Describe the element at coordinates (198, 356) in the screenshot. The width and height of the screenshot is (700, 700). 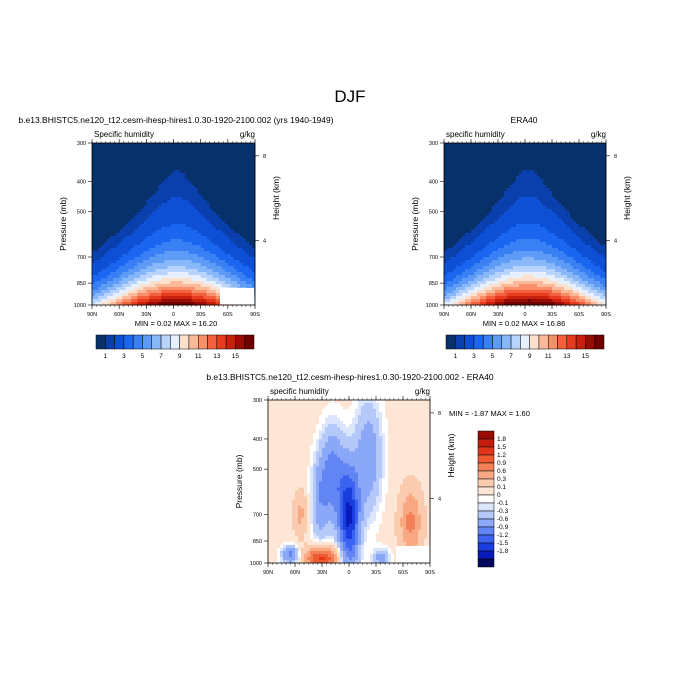
I see `colorbar-label: 11` at that location.